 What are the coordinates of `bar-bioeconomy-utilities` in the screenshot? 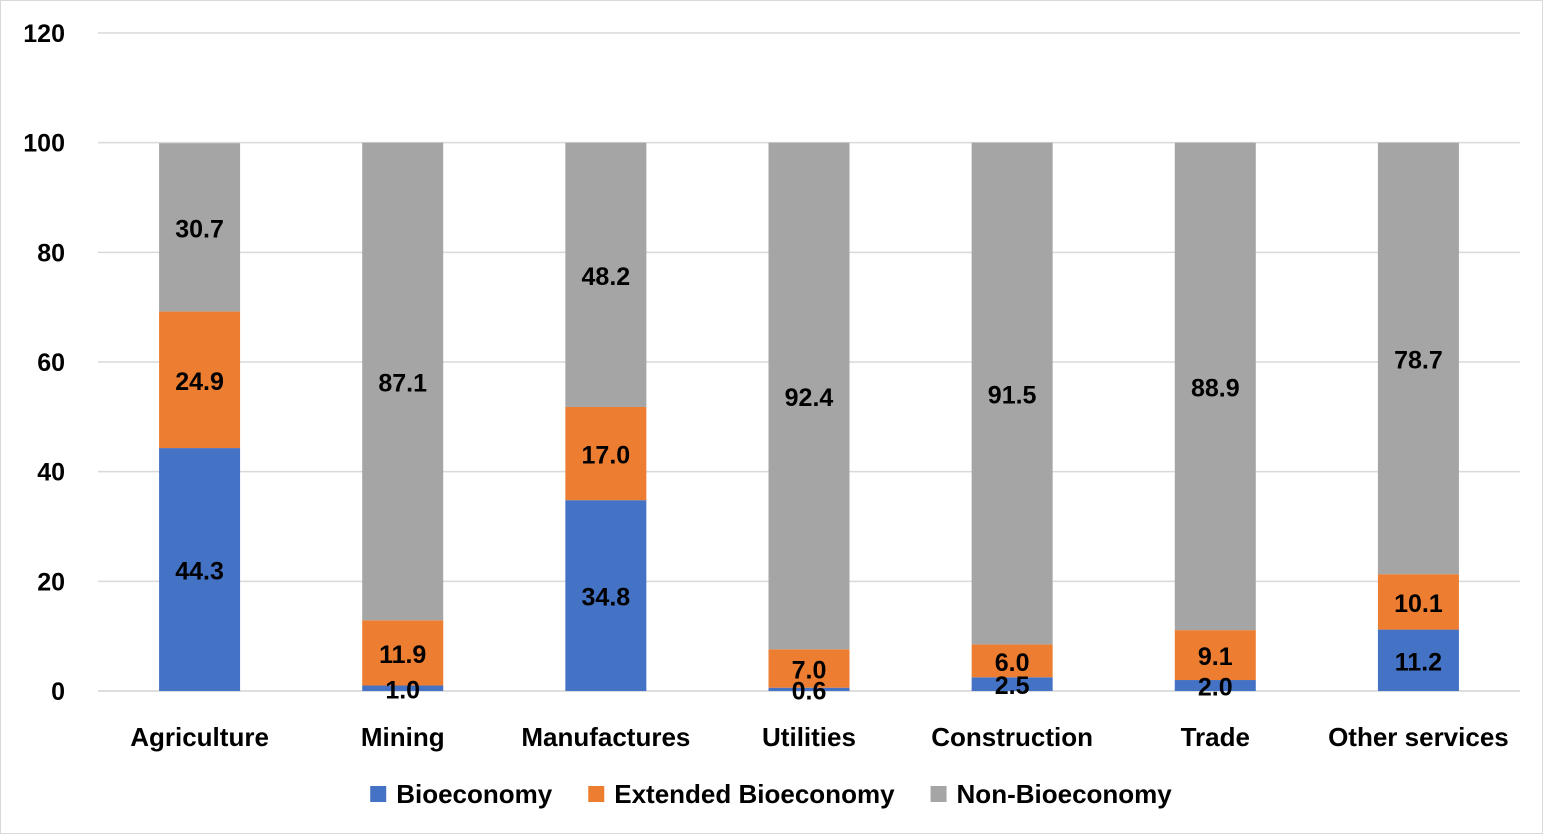 It's located at (809, 689).